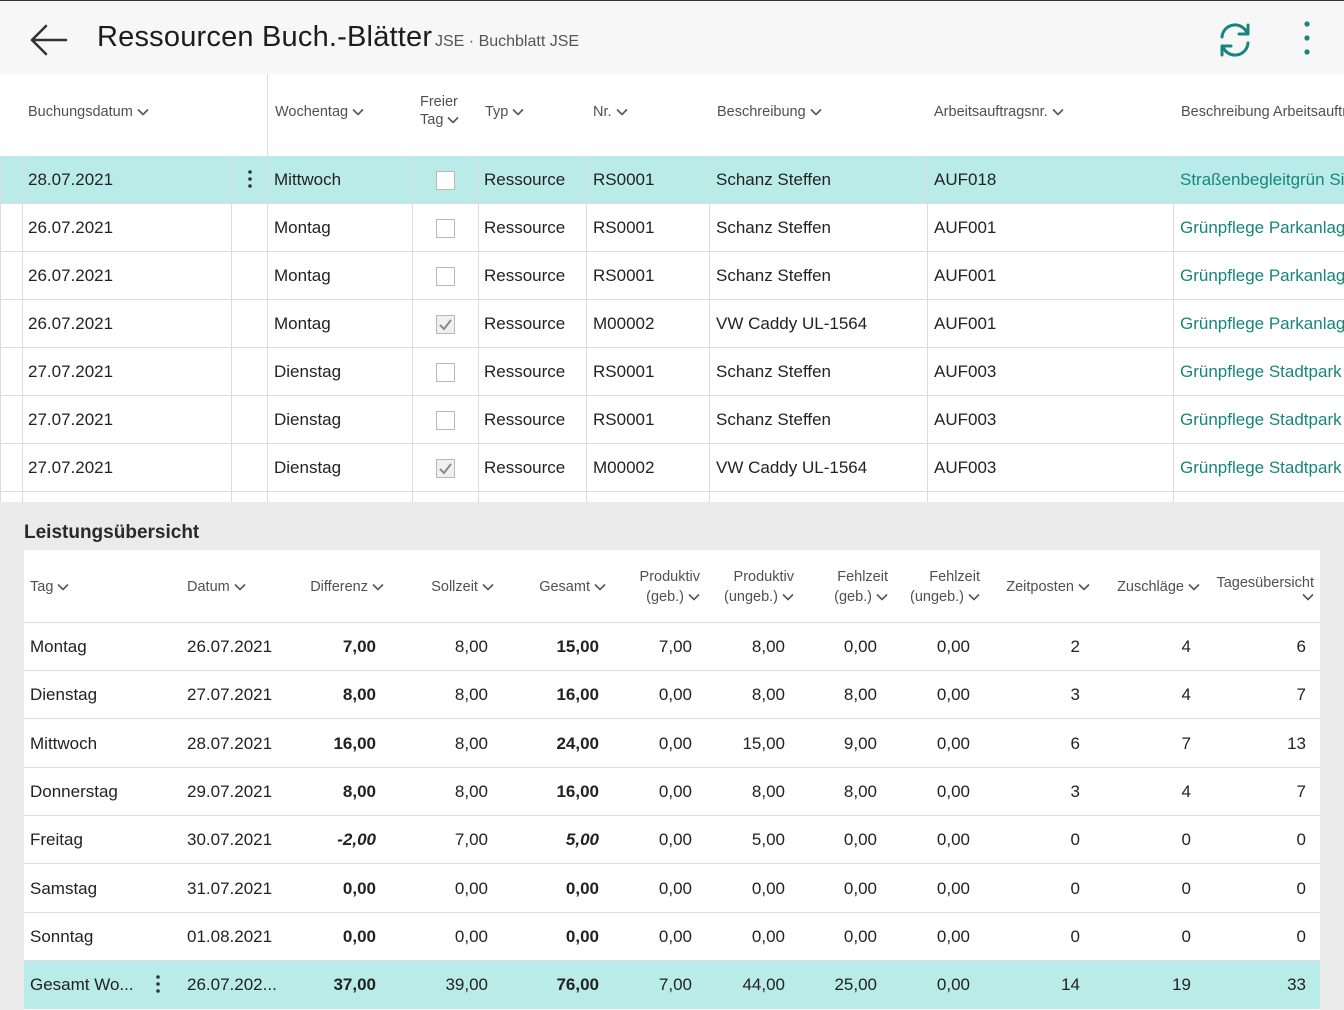  I want to click on col-tagesuebersicht: Tagesübersicht, so click(1261, 586).